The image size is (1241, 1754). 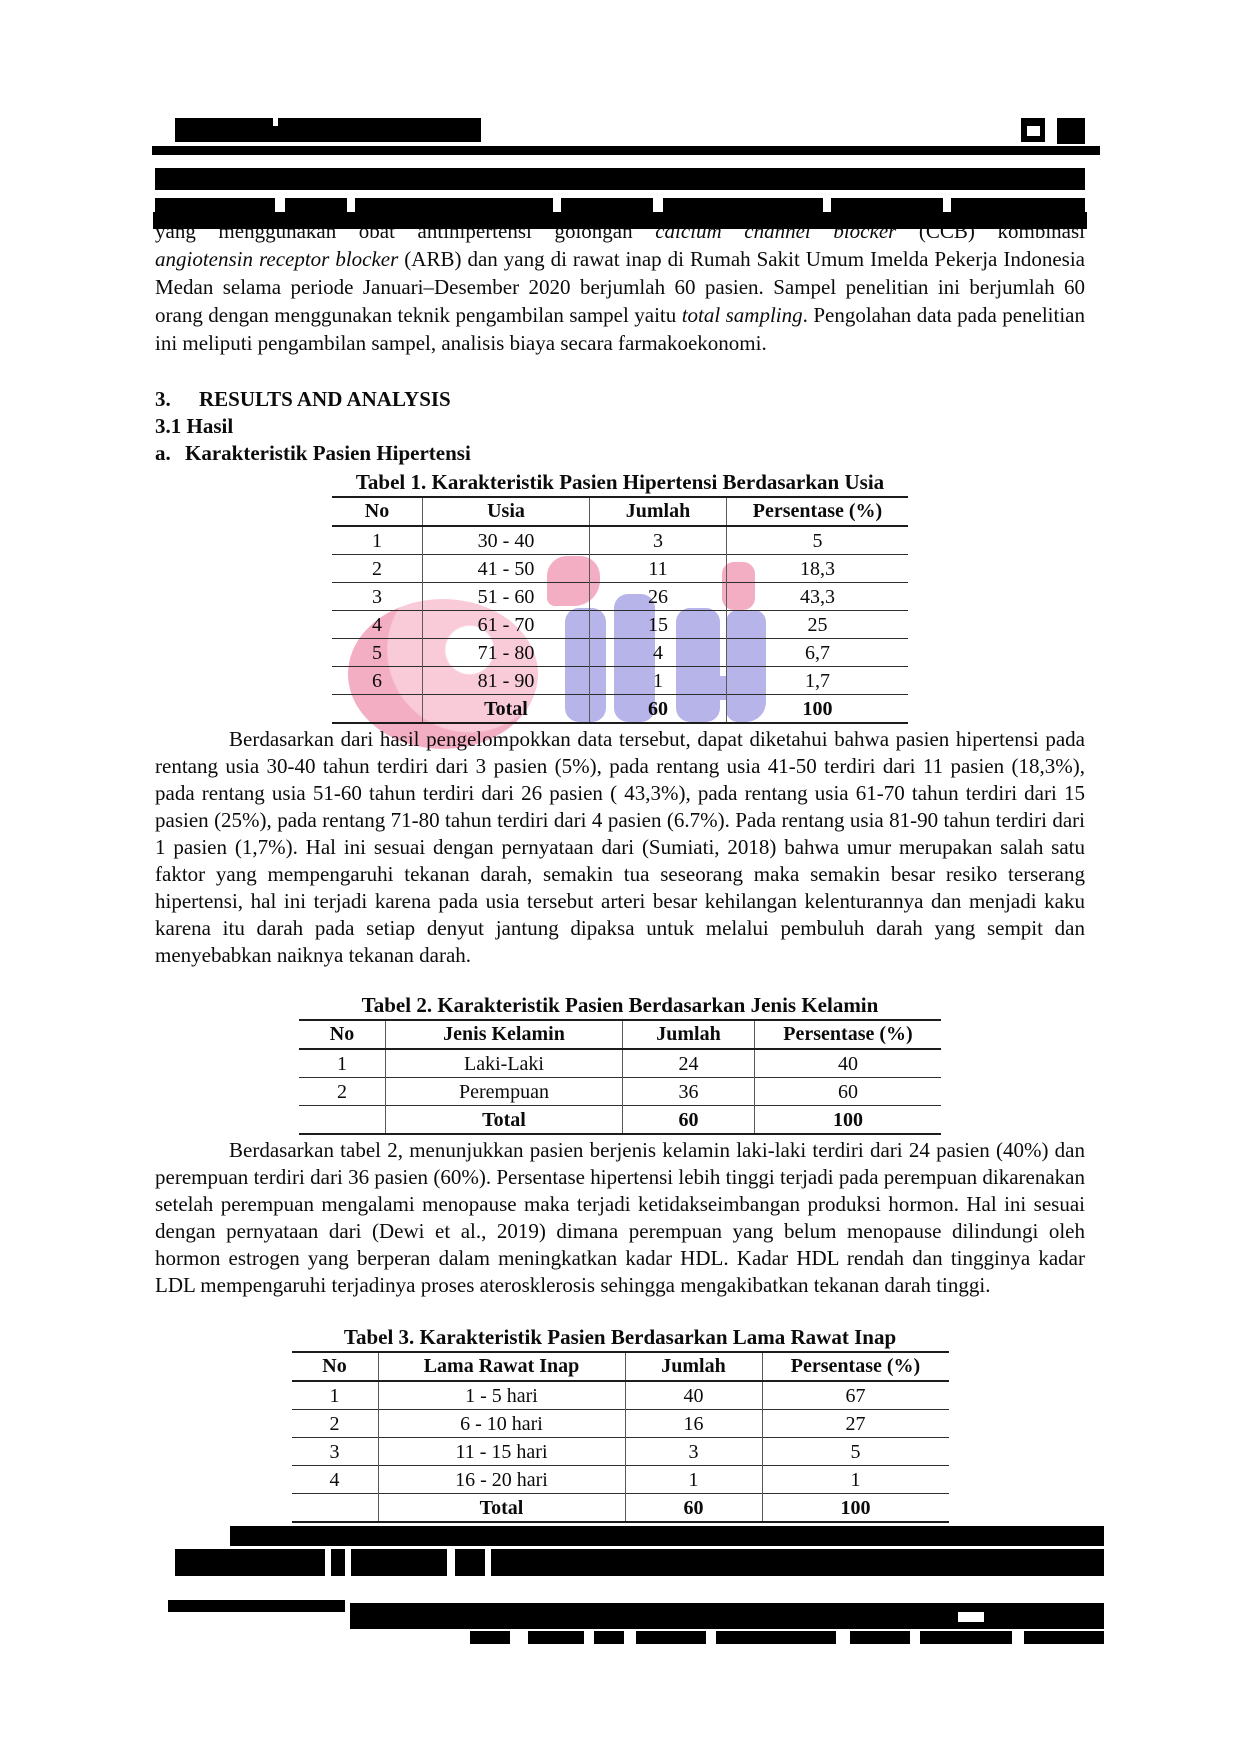 What do you see at coordinates (504, 1063) in the screenshot?
I see `table-cell: Laki-Laki` at bounding box center [504, 1063].